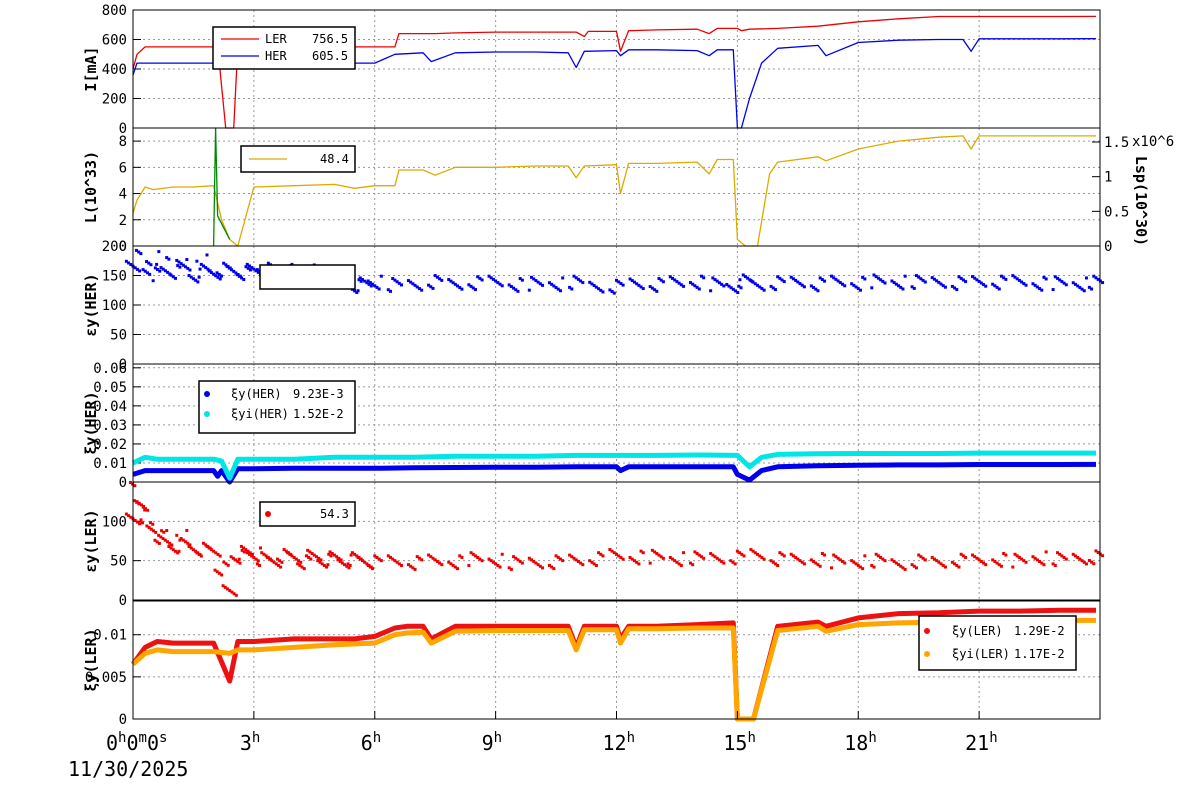 The image size is (1200, 798). What do you see at coordinates (260, 414) in the screenshot?
I see `legend-name: ξyi(HER)` at bounding box center [260, 414].